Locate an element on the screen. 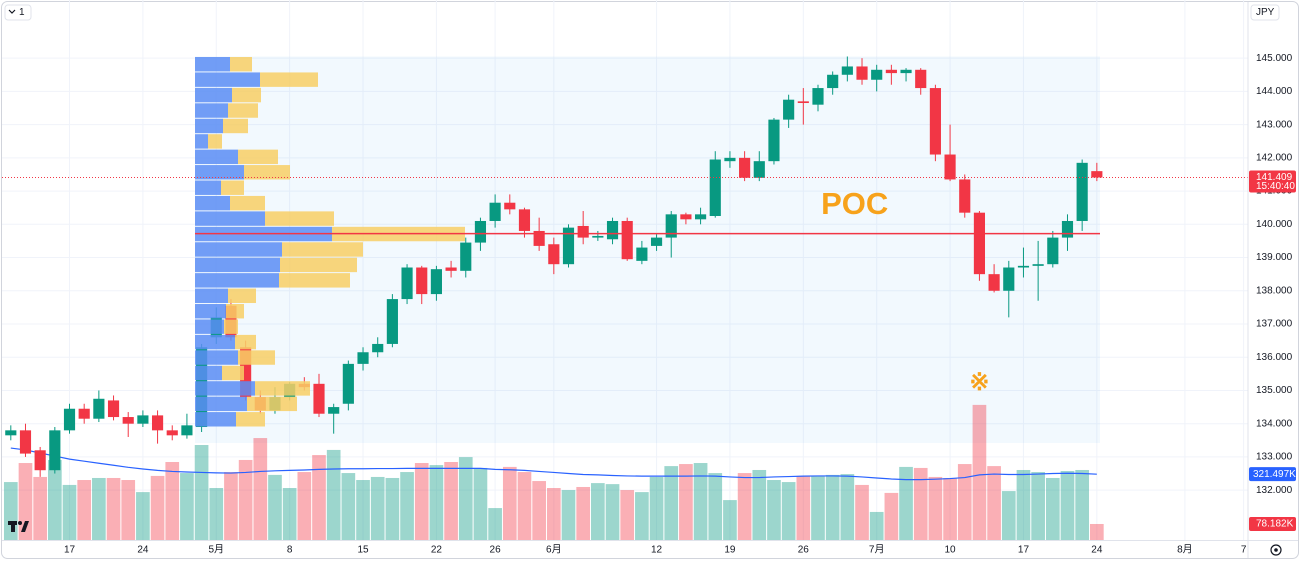 The height and width of the screenshot is (568, 1300). y-tick-label: 143.000 is located at coordinates (1274, 124).